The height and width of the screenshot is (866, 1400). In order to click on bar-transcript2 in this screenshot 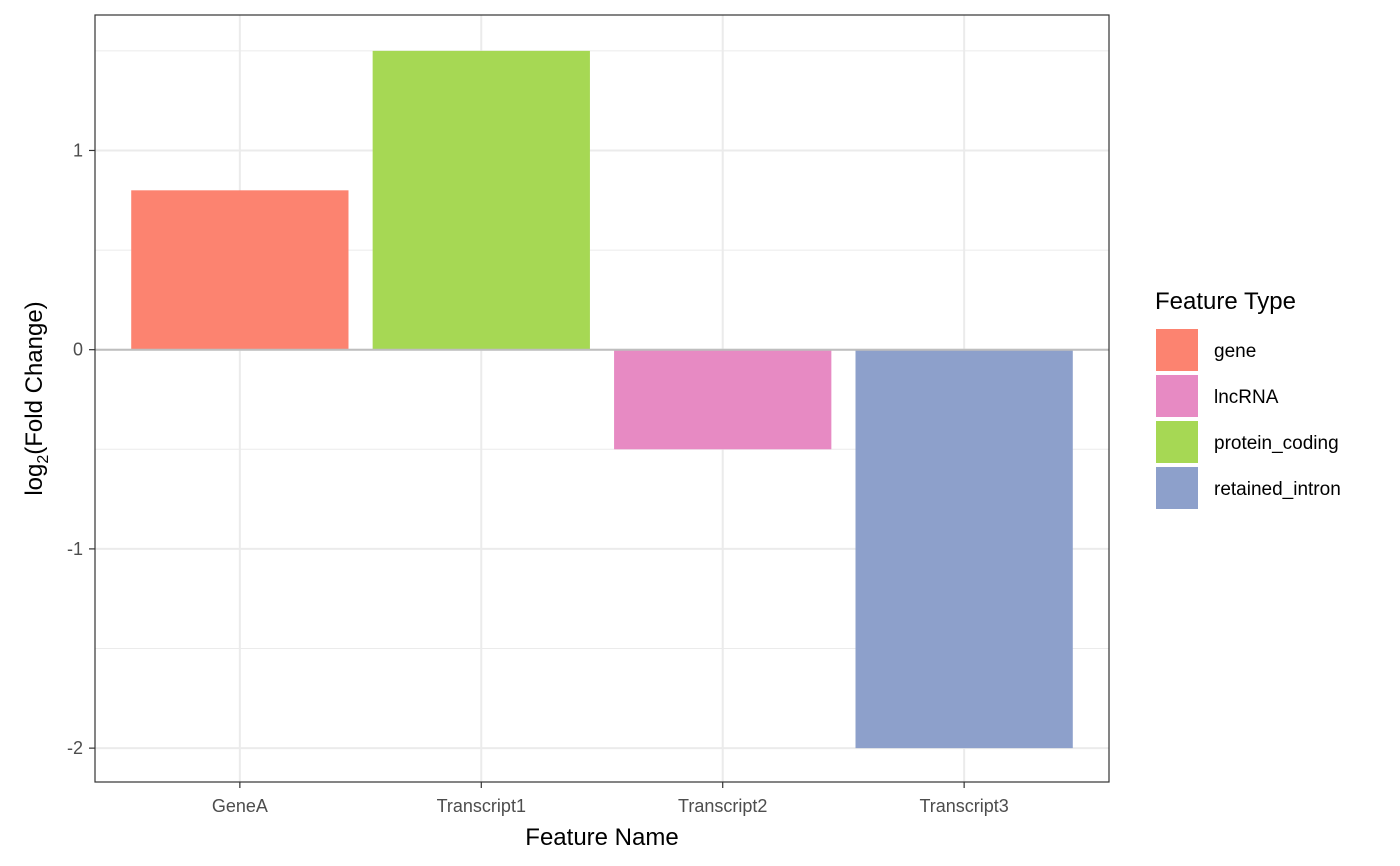, I will do `click(723, 399)`.